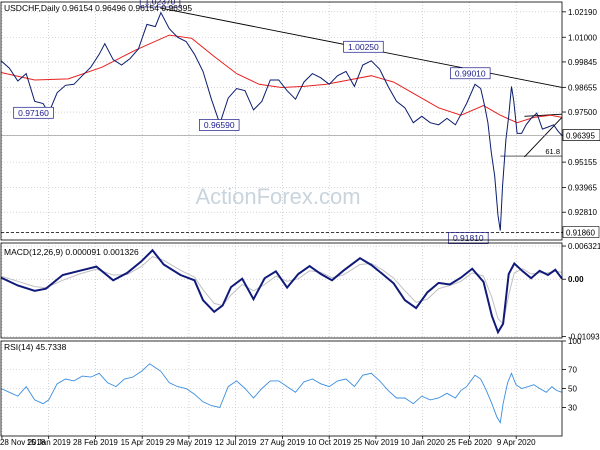  I want to click on support-label: 0.91860, so click(580, 233).